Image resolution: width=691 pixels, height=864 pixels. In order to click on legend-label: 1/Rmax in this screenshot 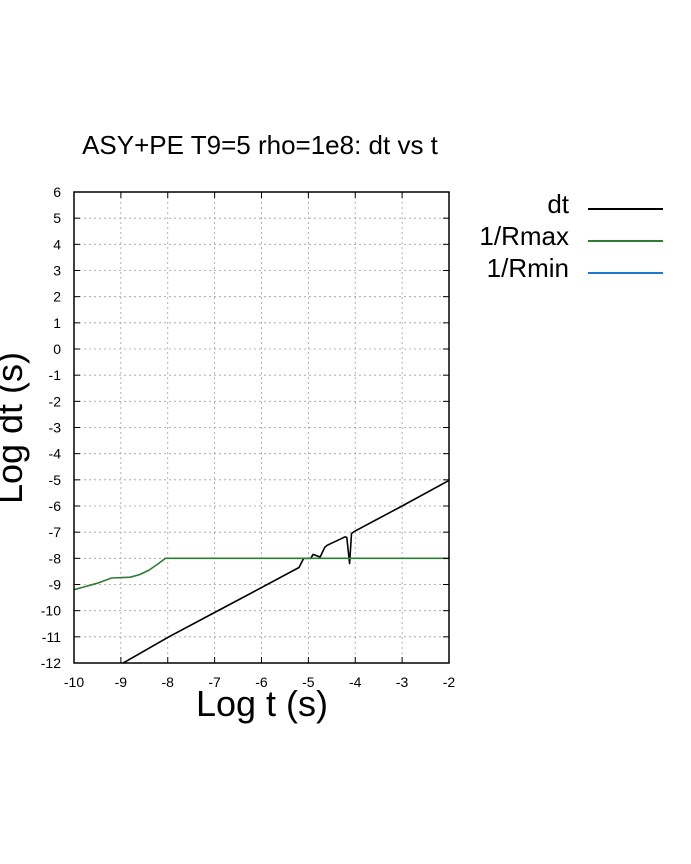, I will do `click(524, 236)`.